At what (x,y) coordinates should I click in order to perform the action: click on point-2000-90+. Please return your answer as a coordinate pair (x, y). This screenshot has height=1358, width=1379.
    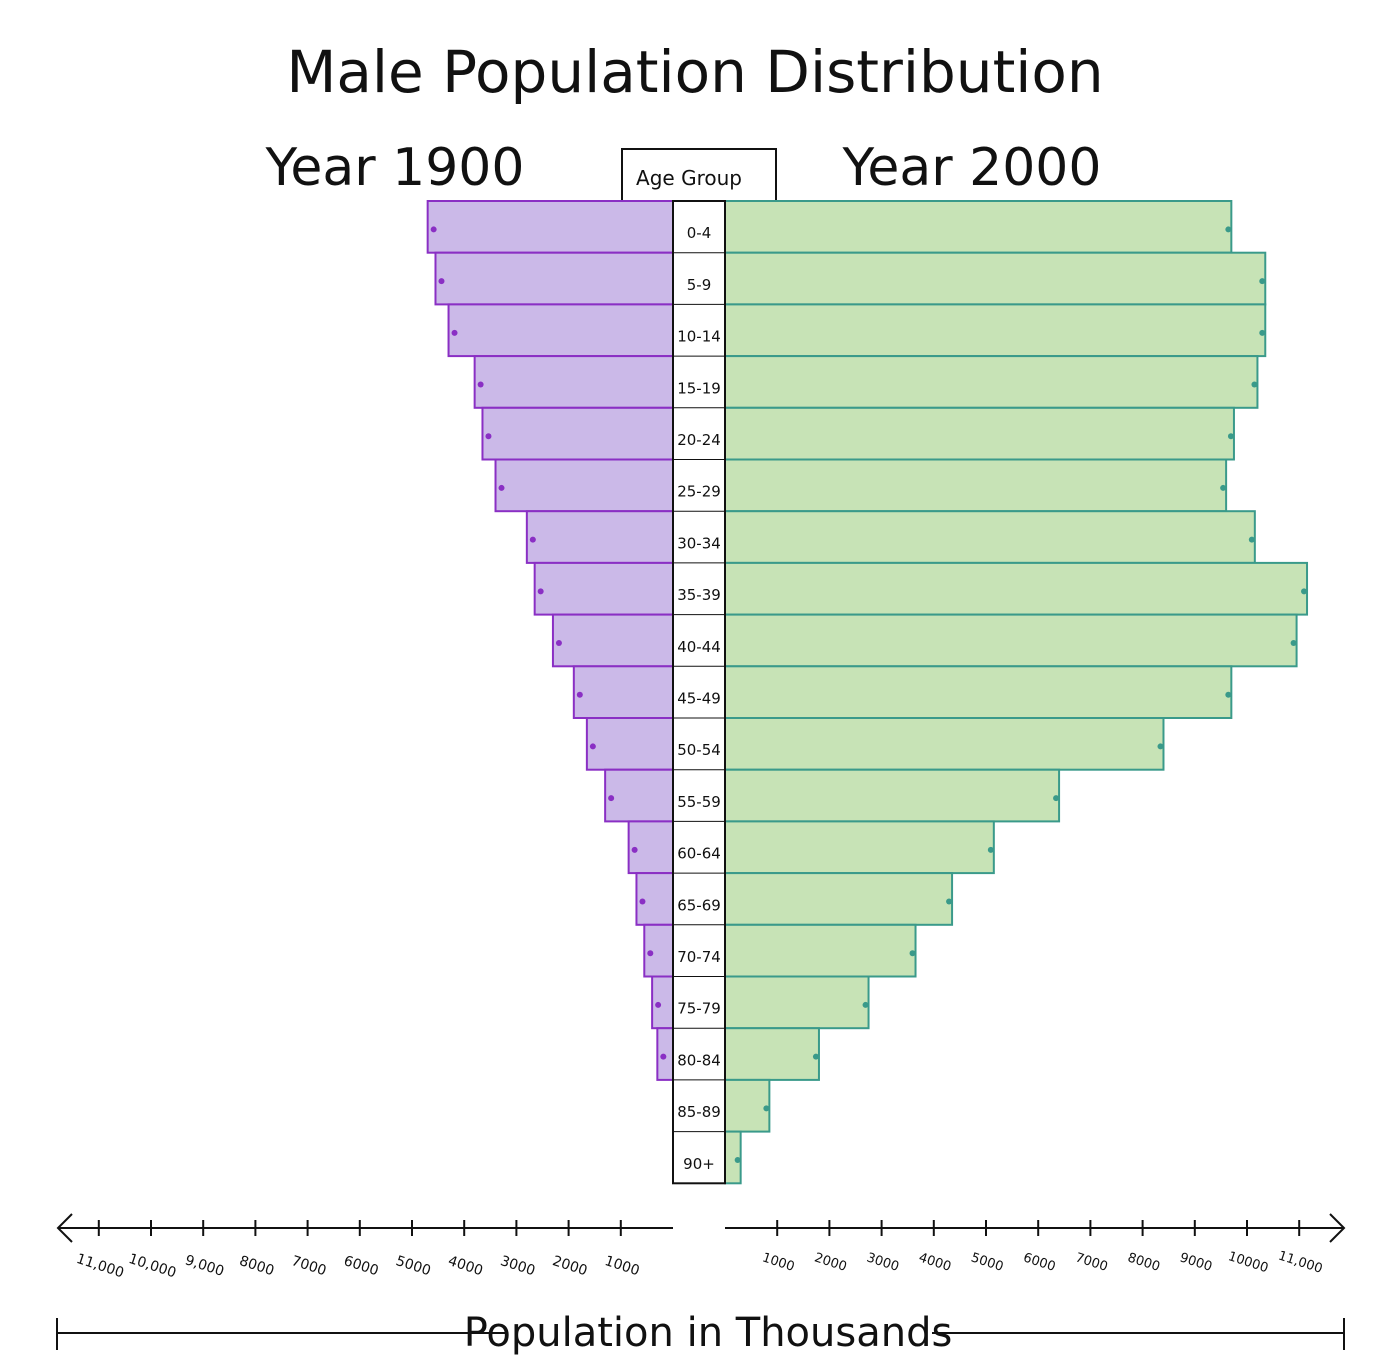
    Looking at the image, I should click on (737, 1160).